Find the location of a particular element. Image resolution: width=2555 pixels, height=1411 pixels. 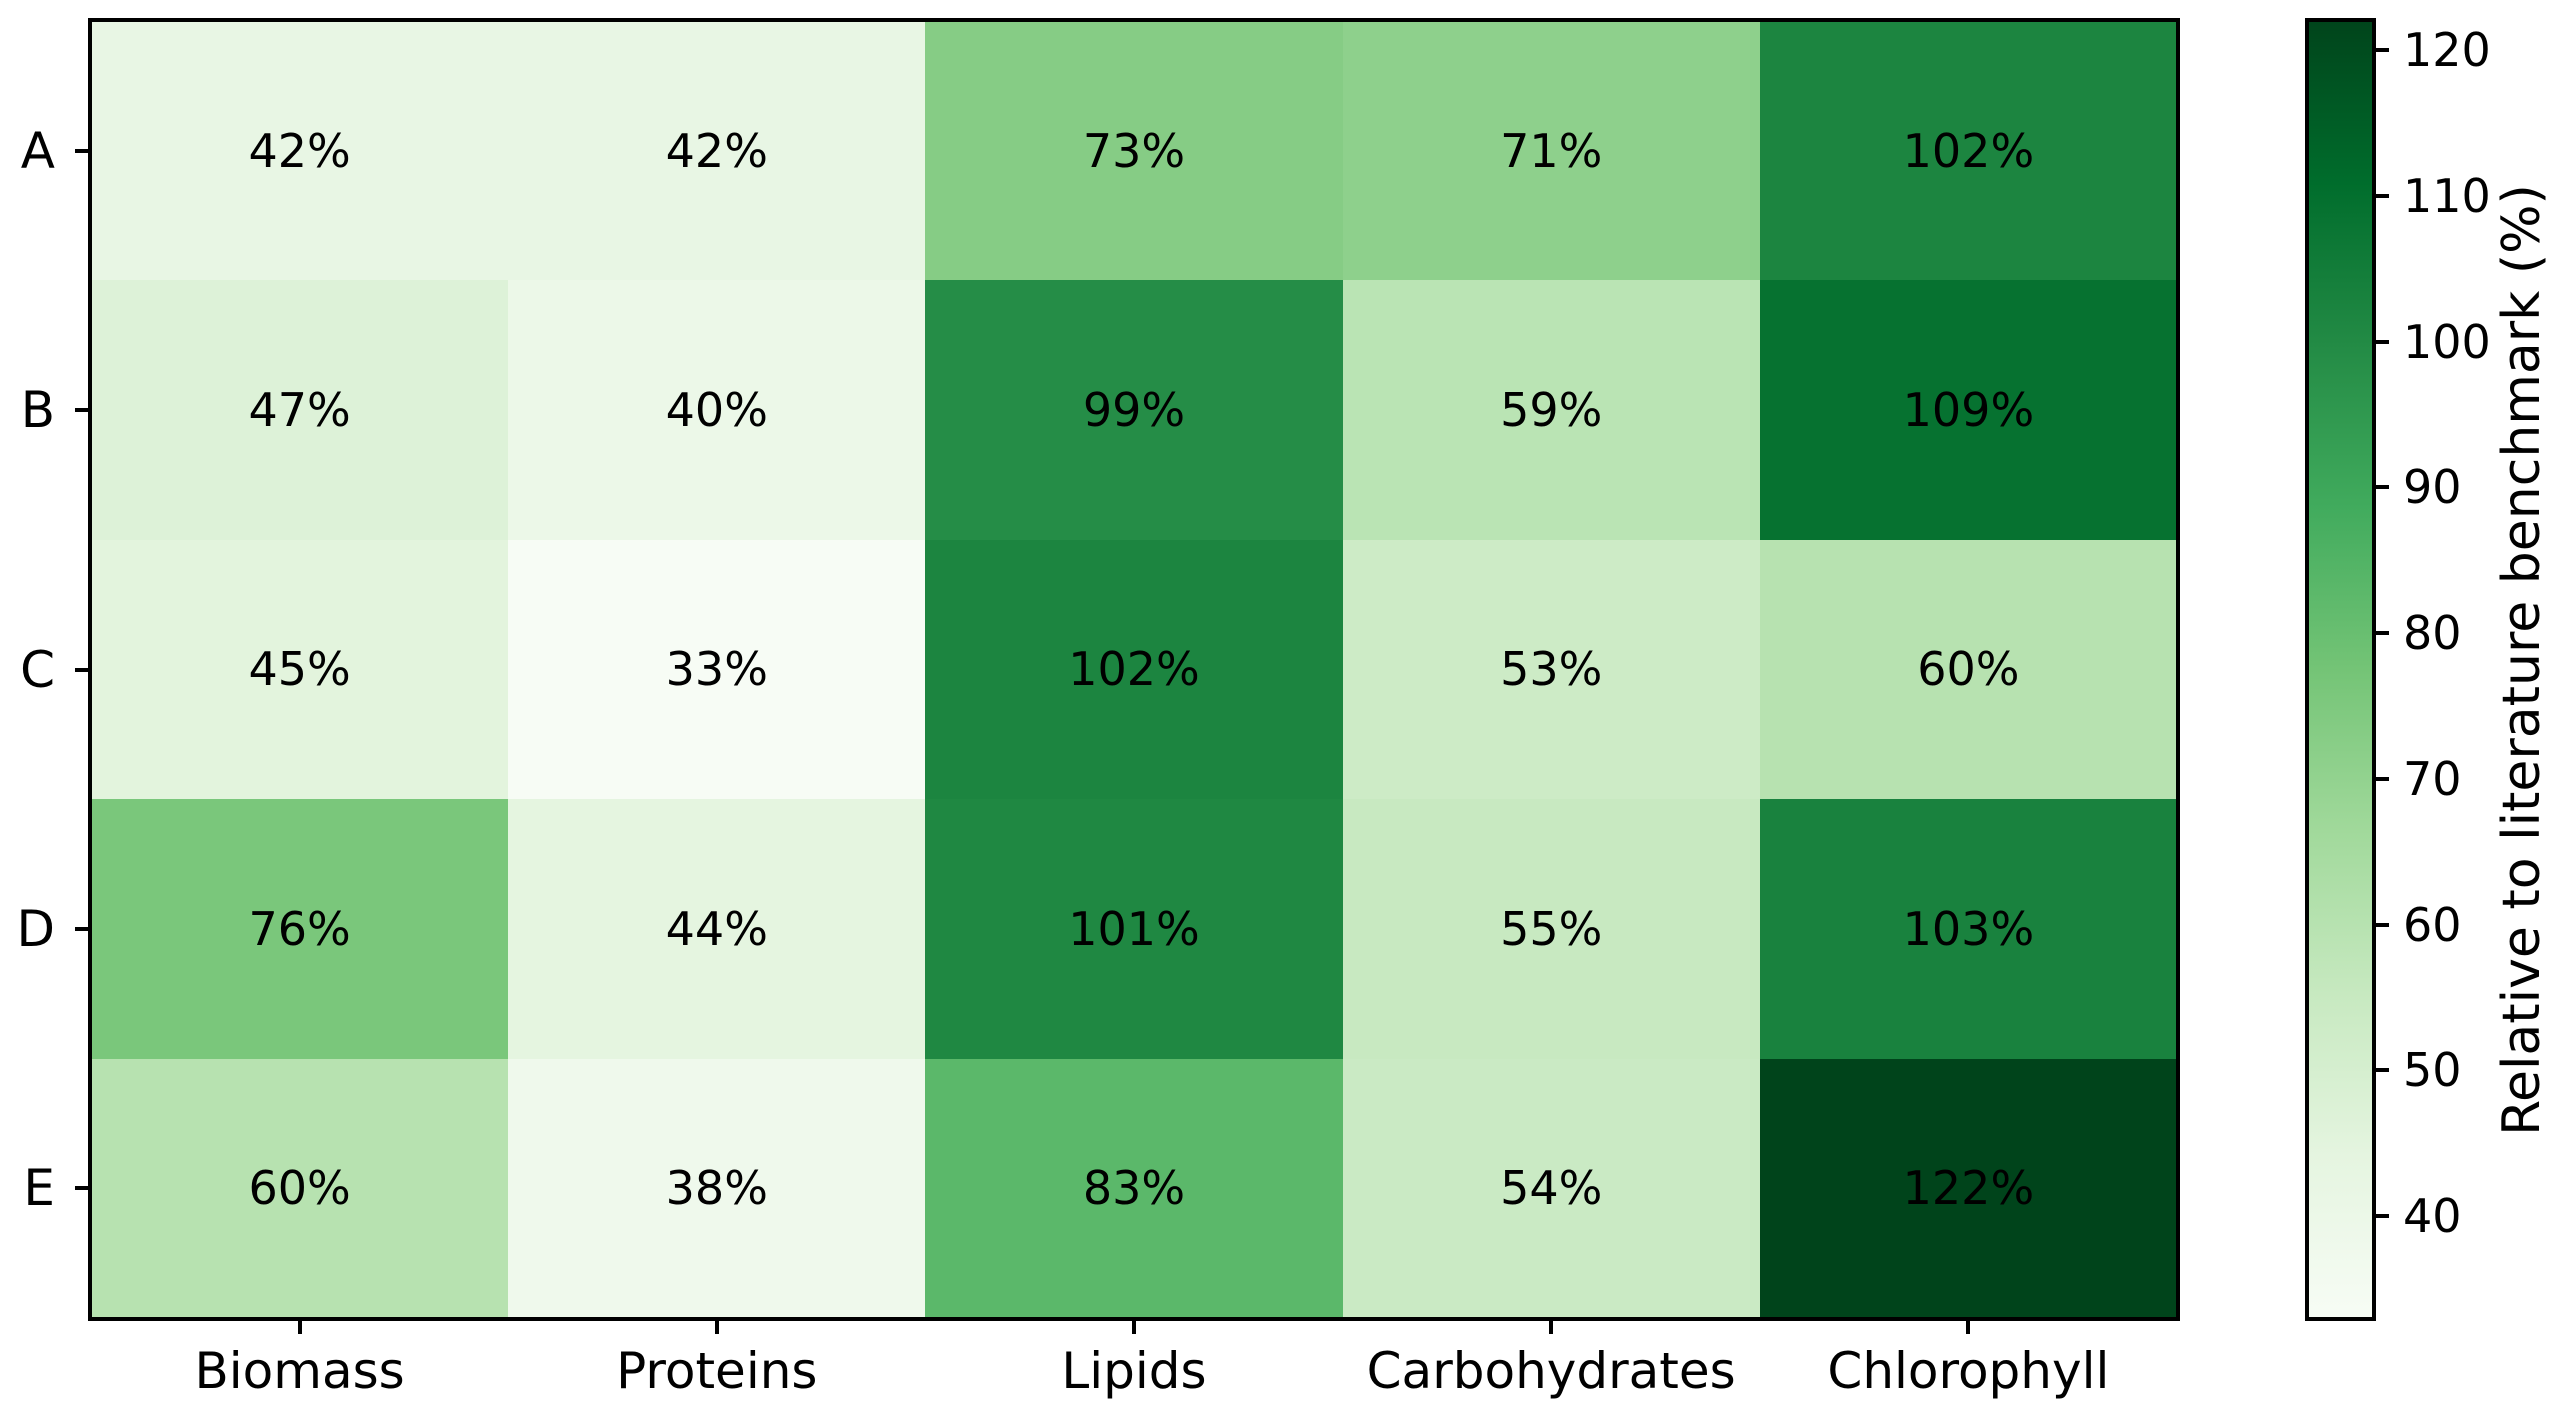

cell-value-label: 55% is located at coordinates (1551, 928).